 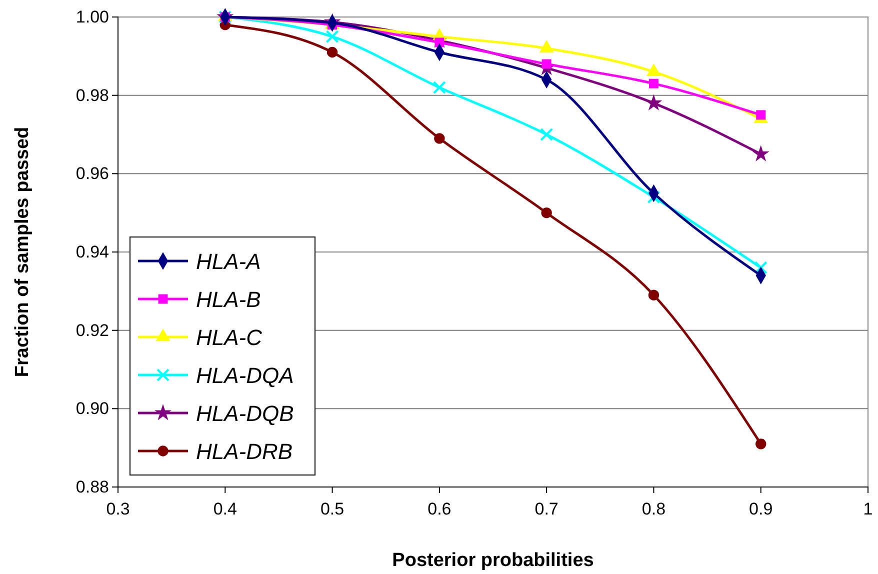 What do you see at coordinates (22, 252) in the screenshot?
I see `y-axis-title: Fraction of samples passed` at bounding box center [22, 252].